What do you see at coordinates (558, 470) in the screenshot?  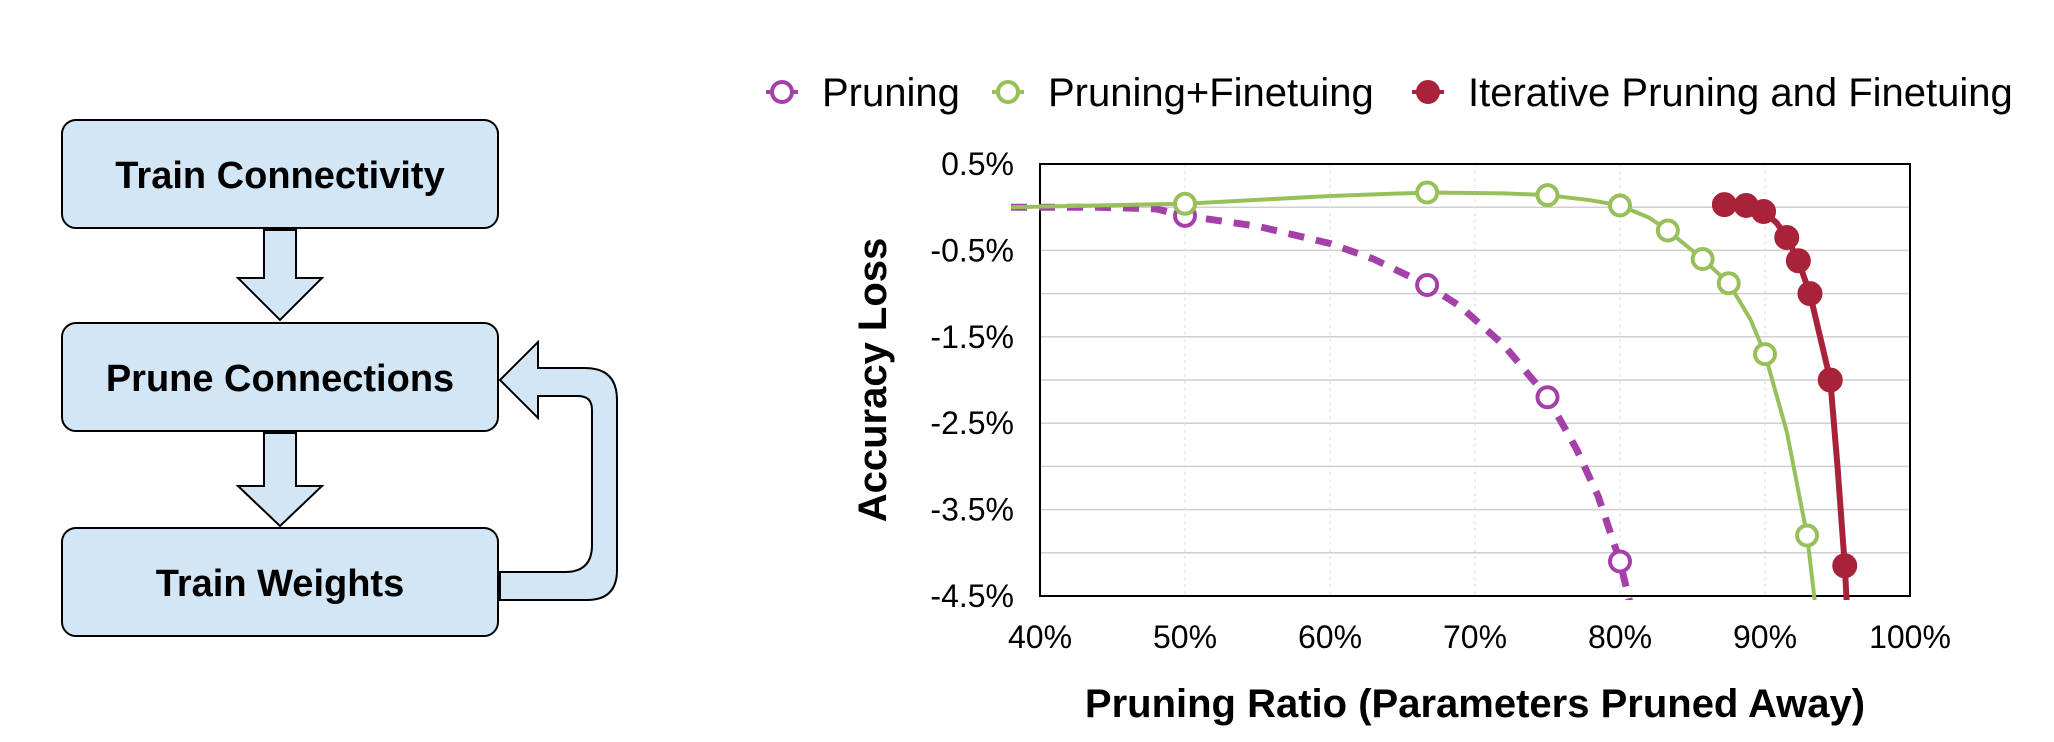 I see `feedback-loop-arrow` at bounding box center [558, 470].